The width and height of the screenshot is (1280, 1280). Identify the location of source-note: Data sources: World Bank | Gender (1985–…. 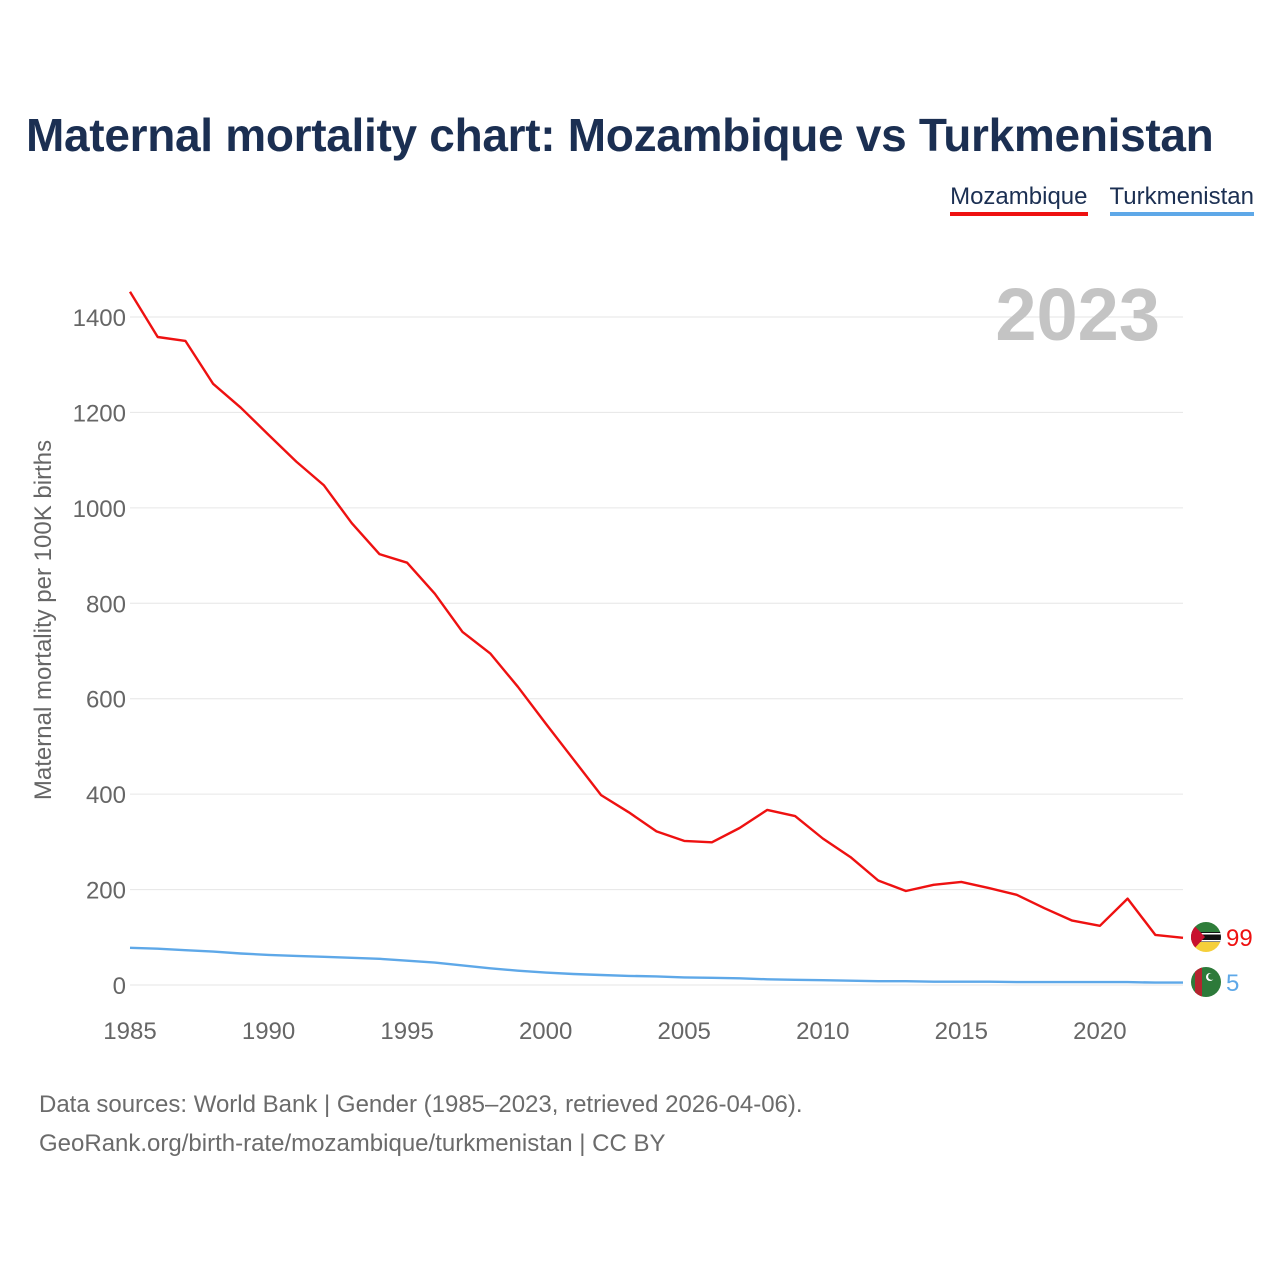
(421, 1124).